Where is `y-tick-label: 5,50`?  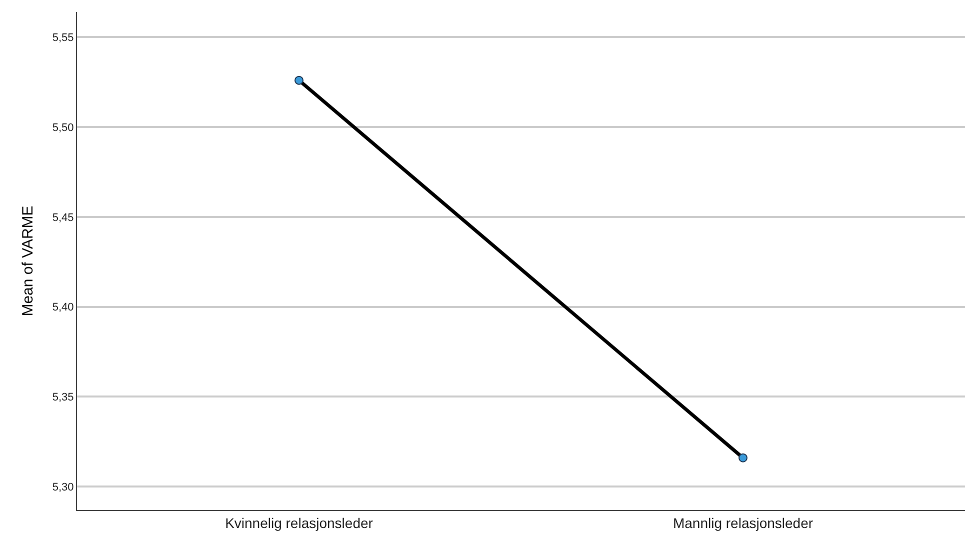
y-tick-label: 5,50 is located at coordinates (63, 128).